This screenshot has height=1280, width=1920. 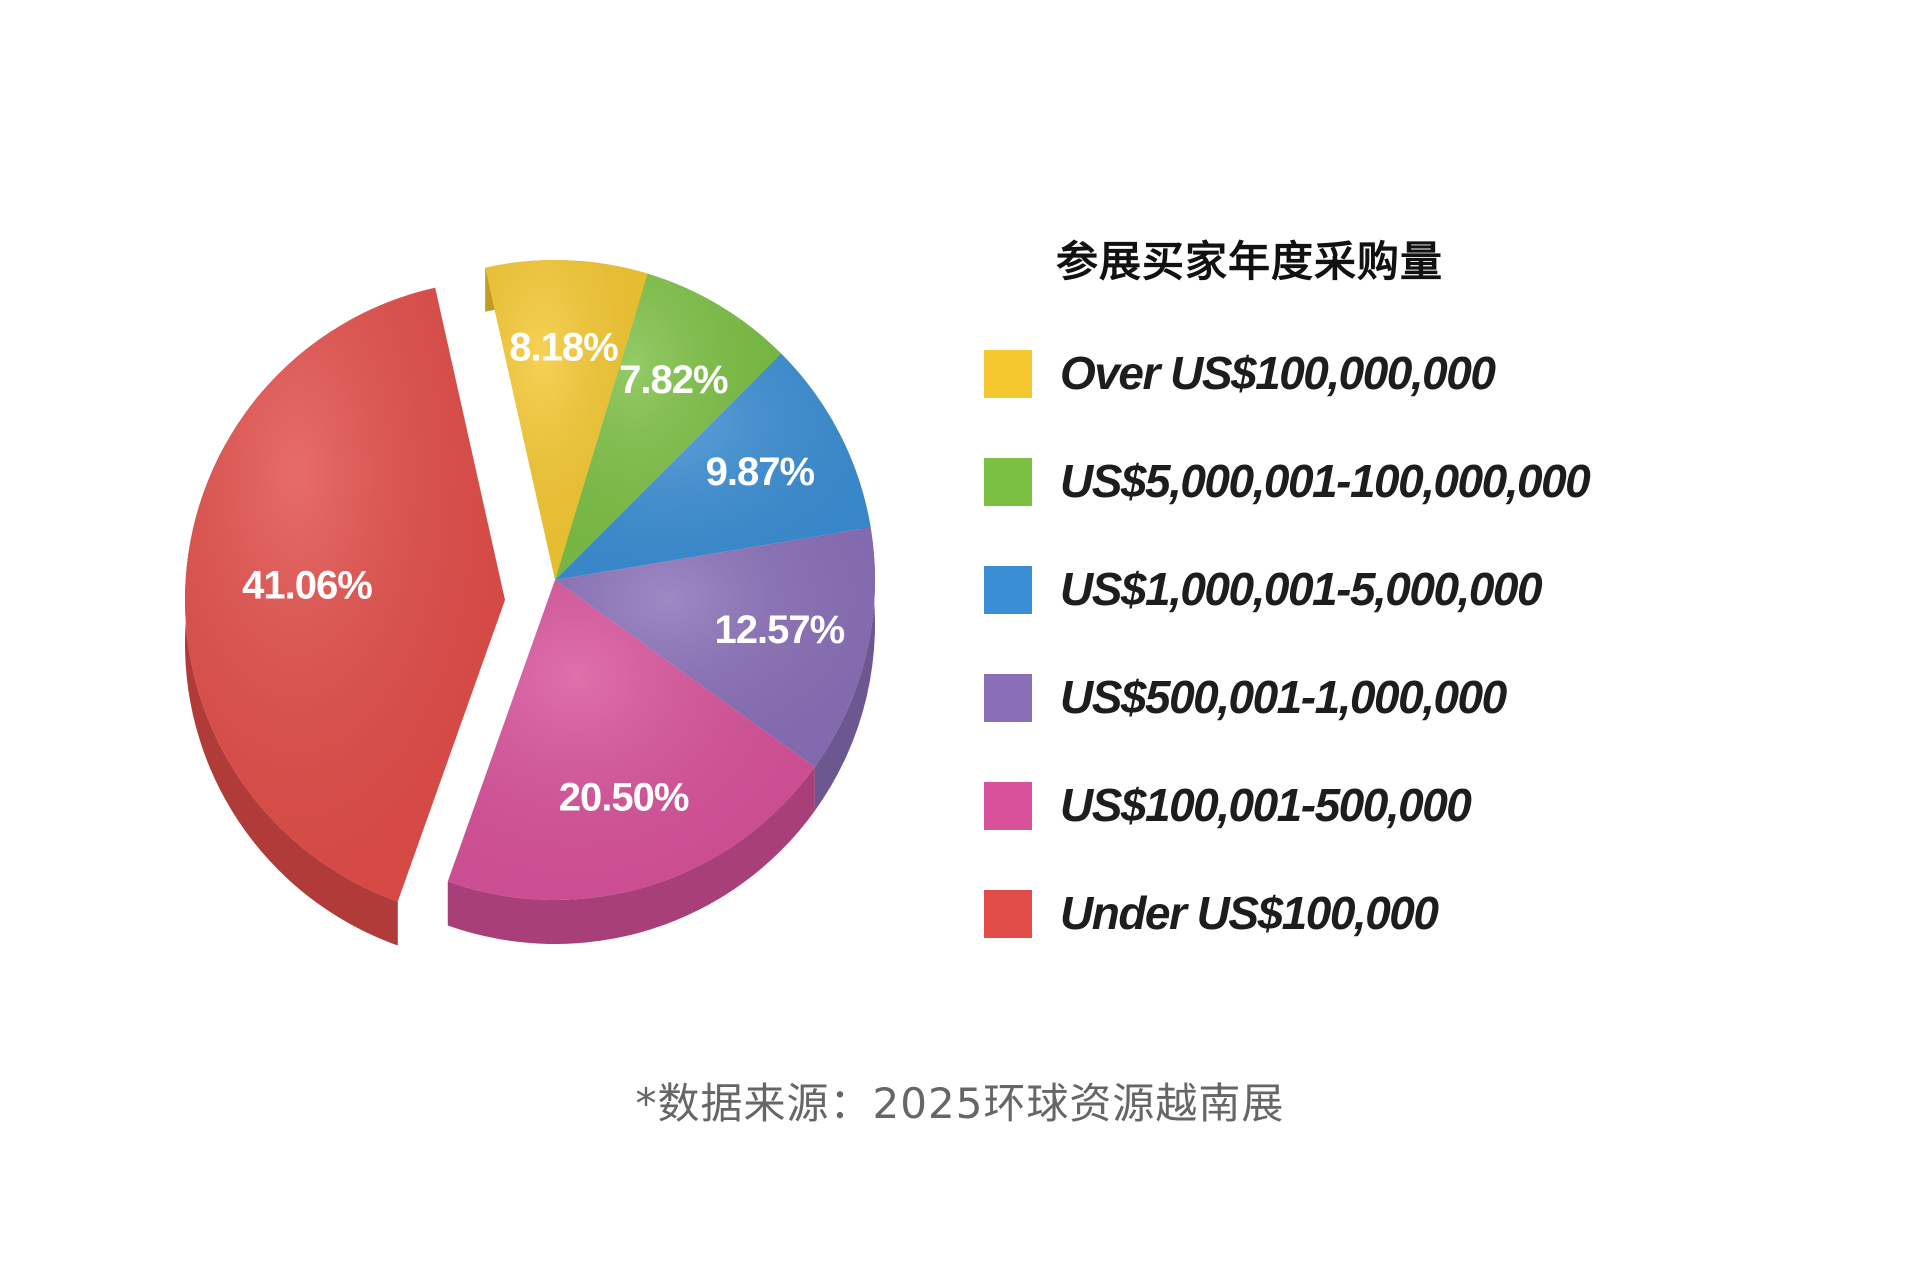 I want to click on data-source-footnote: *数据来源：2025环球资源越南展, so click(x=960, y=1103).